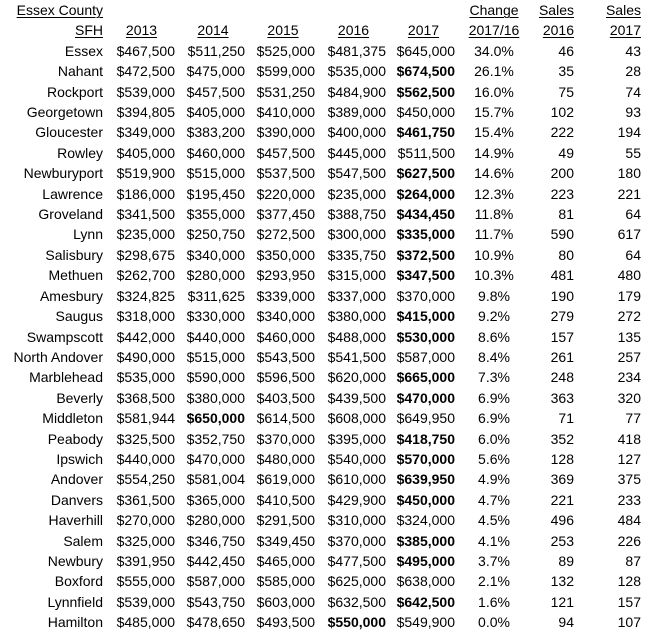  Describe the element at coordinates (494, 520) in the screenshot. I see `cell-change: 4.5%` at that location.